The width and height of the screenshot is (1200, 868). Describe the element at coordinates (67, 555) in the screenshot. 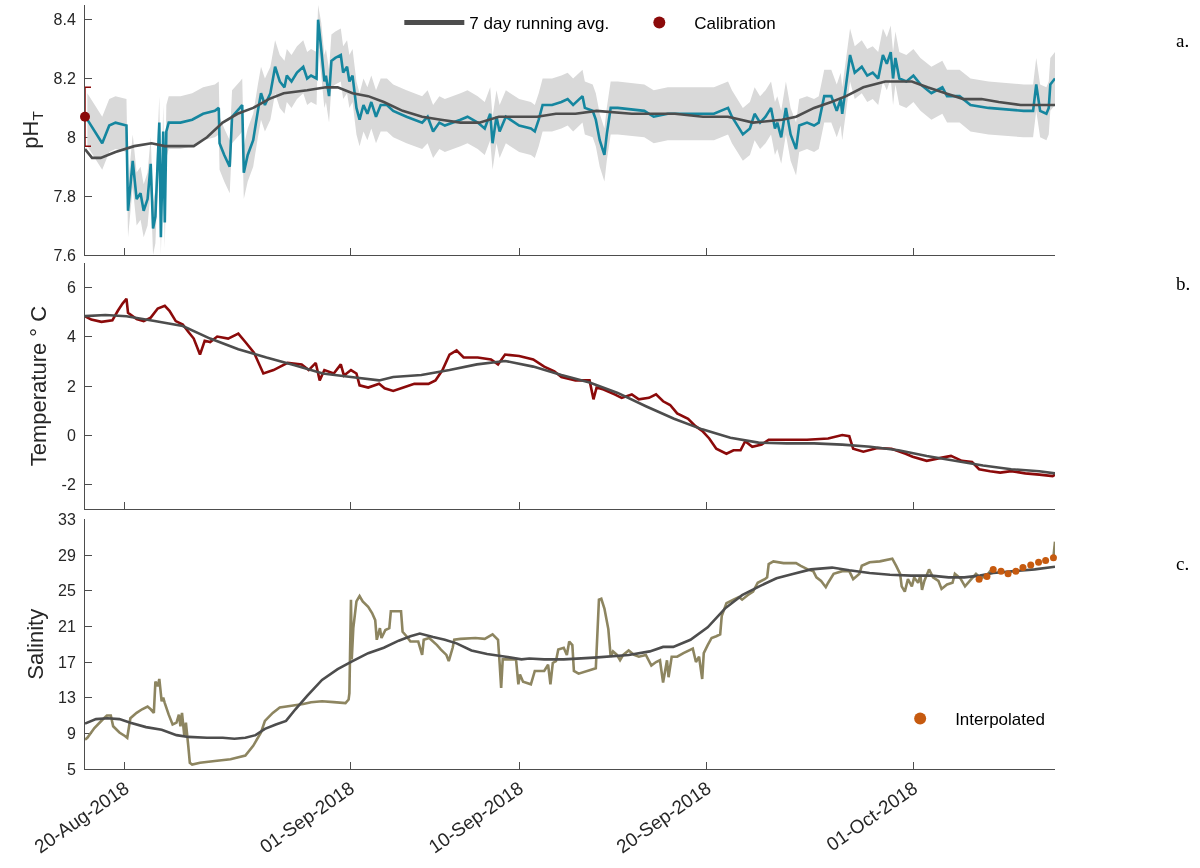

I see `y-tick-label: 29` at that location.